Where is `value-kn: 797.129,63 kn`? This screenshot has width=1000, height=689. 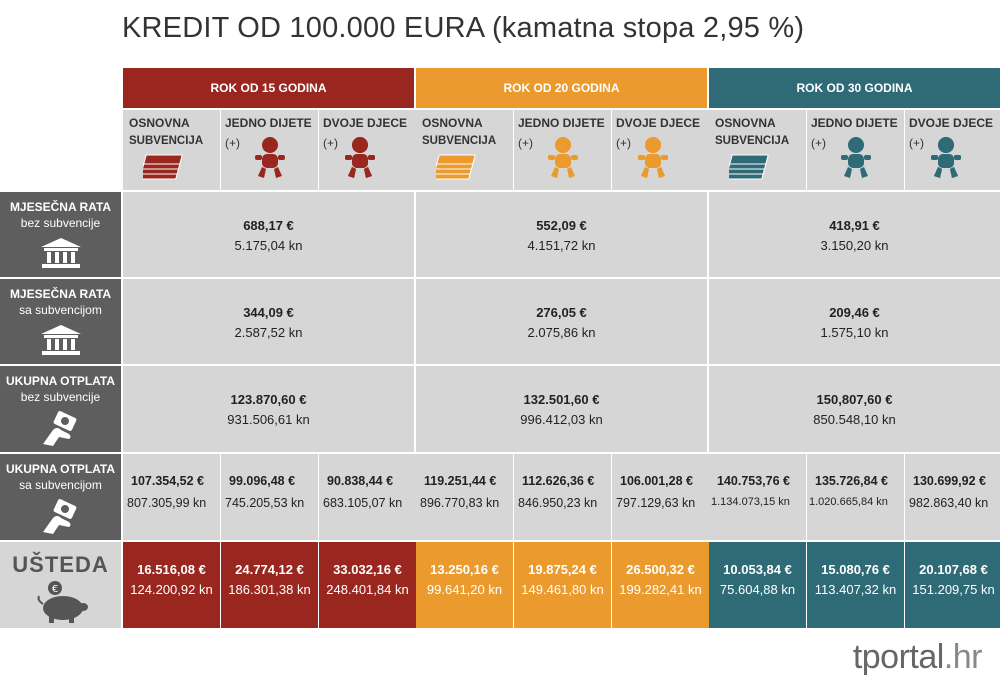 value-kn: 797.129,63 kn is located at coordinates (656, 503).